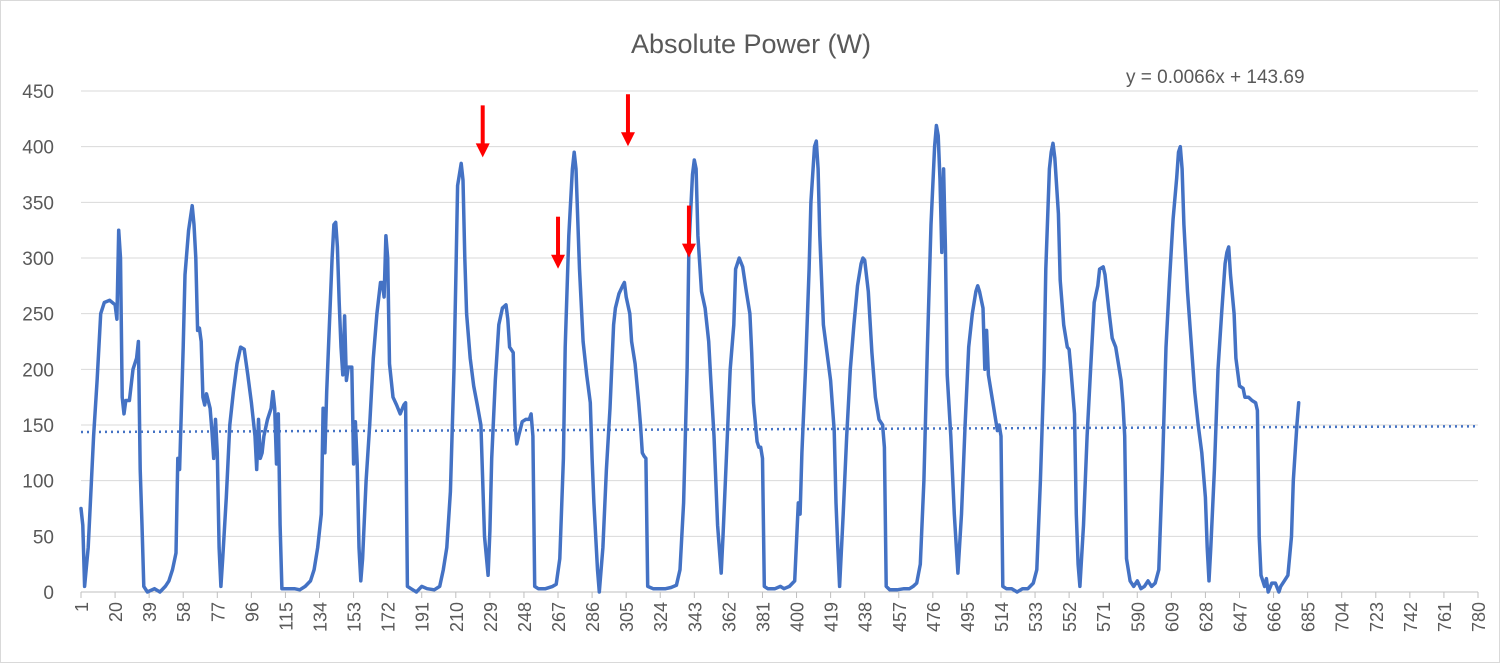  Describe the element at coordinates (798, 617) in the screenshot. I see `x-tick-label: 400` at that location.